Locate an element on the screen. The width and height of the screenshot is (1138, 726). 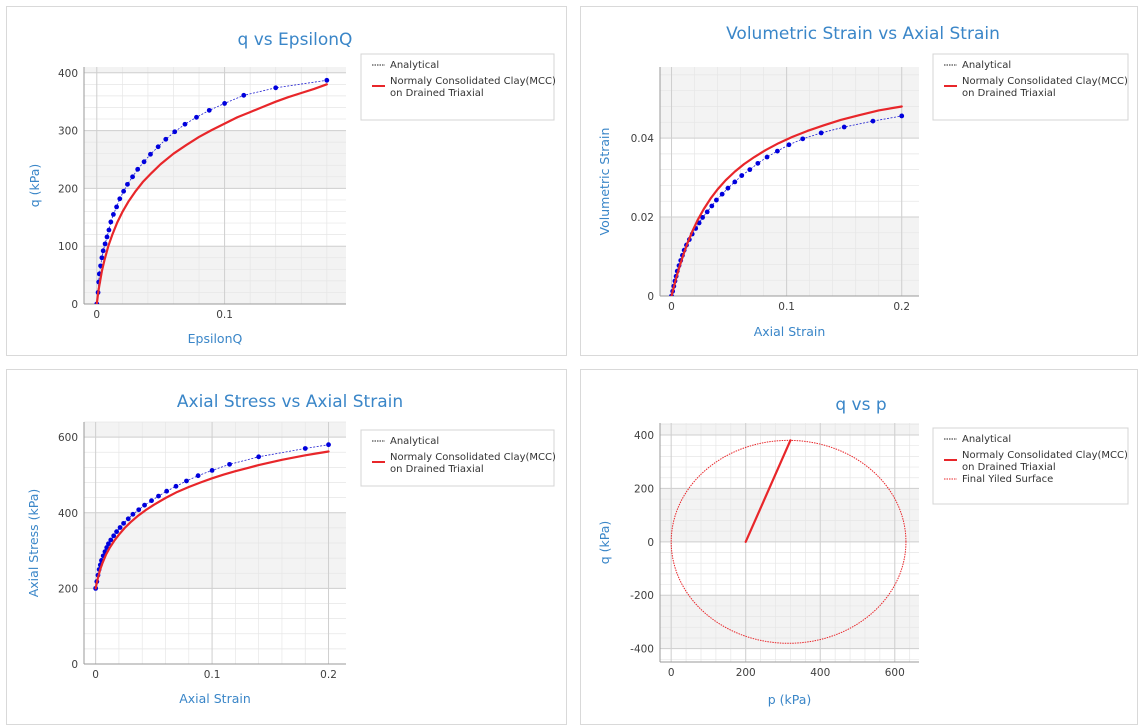
series-analytical-line is located at coordinates (211, 191).